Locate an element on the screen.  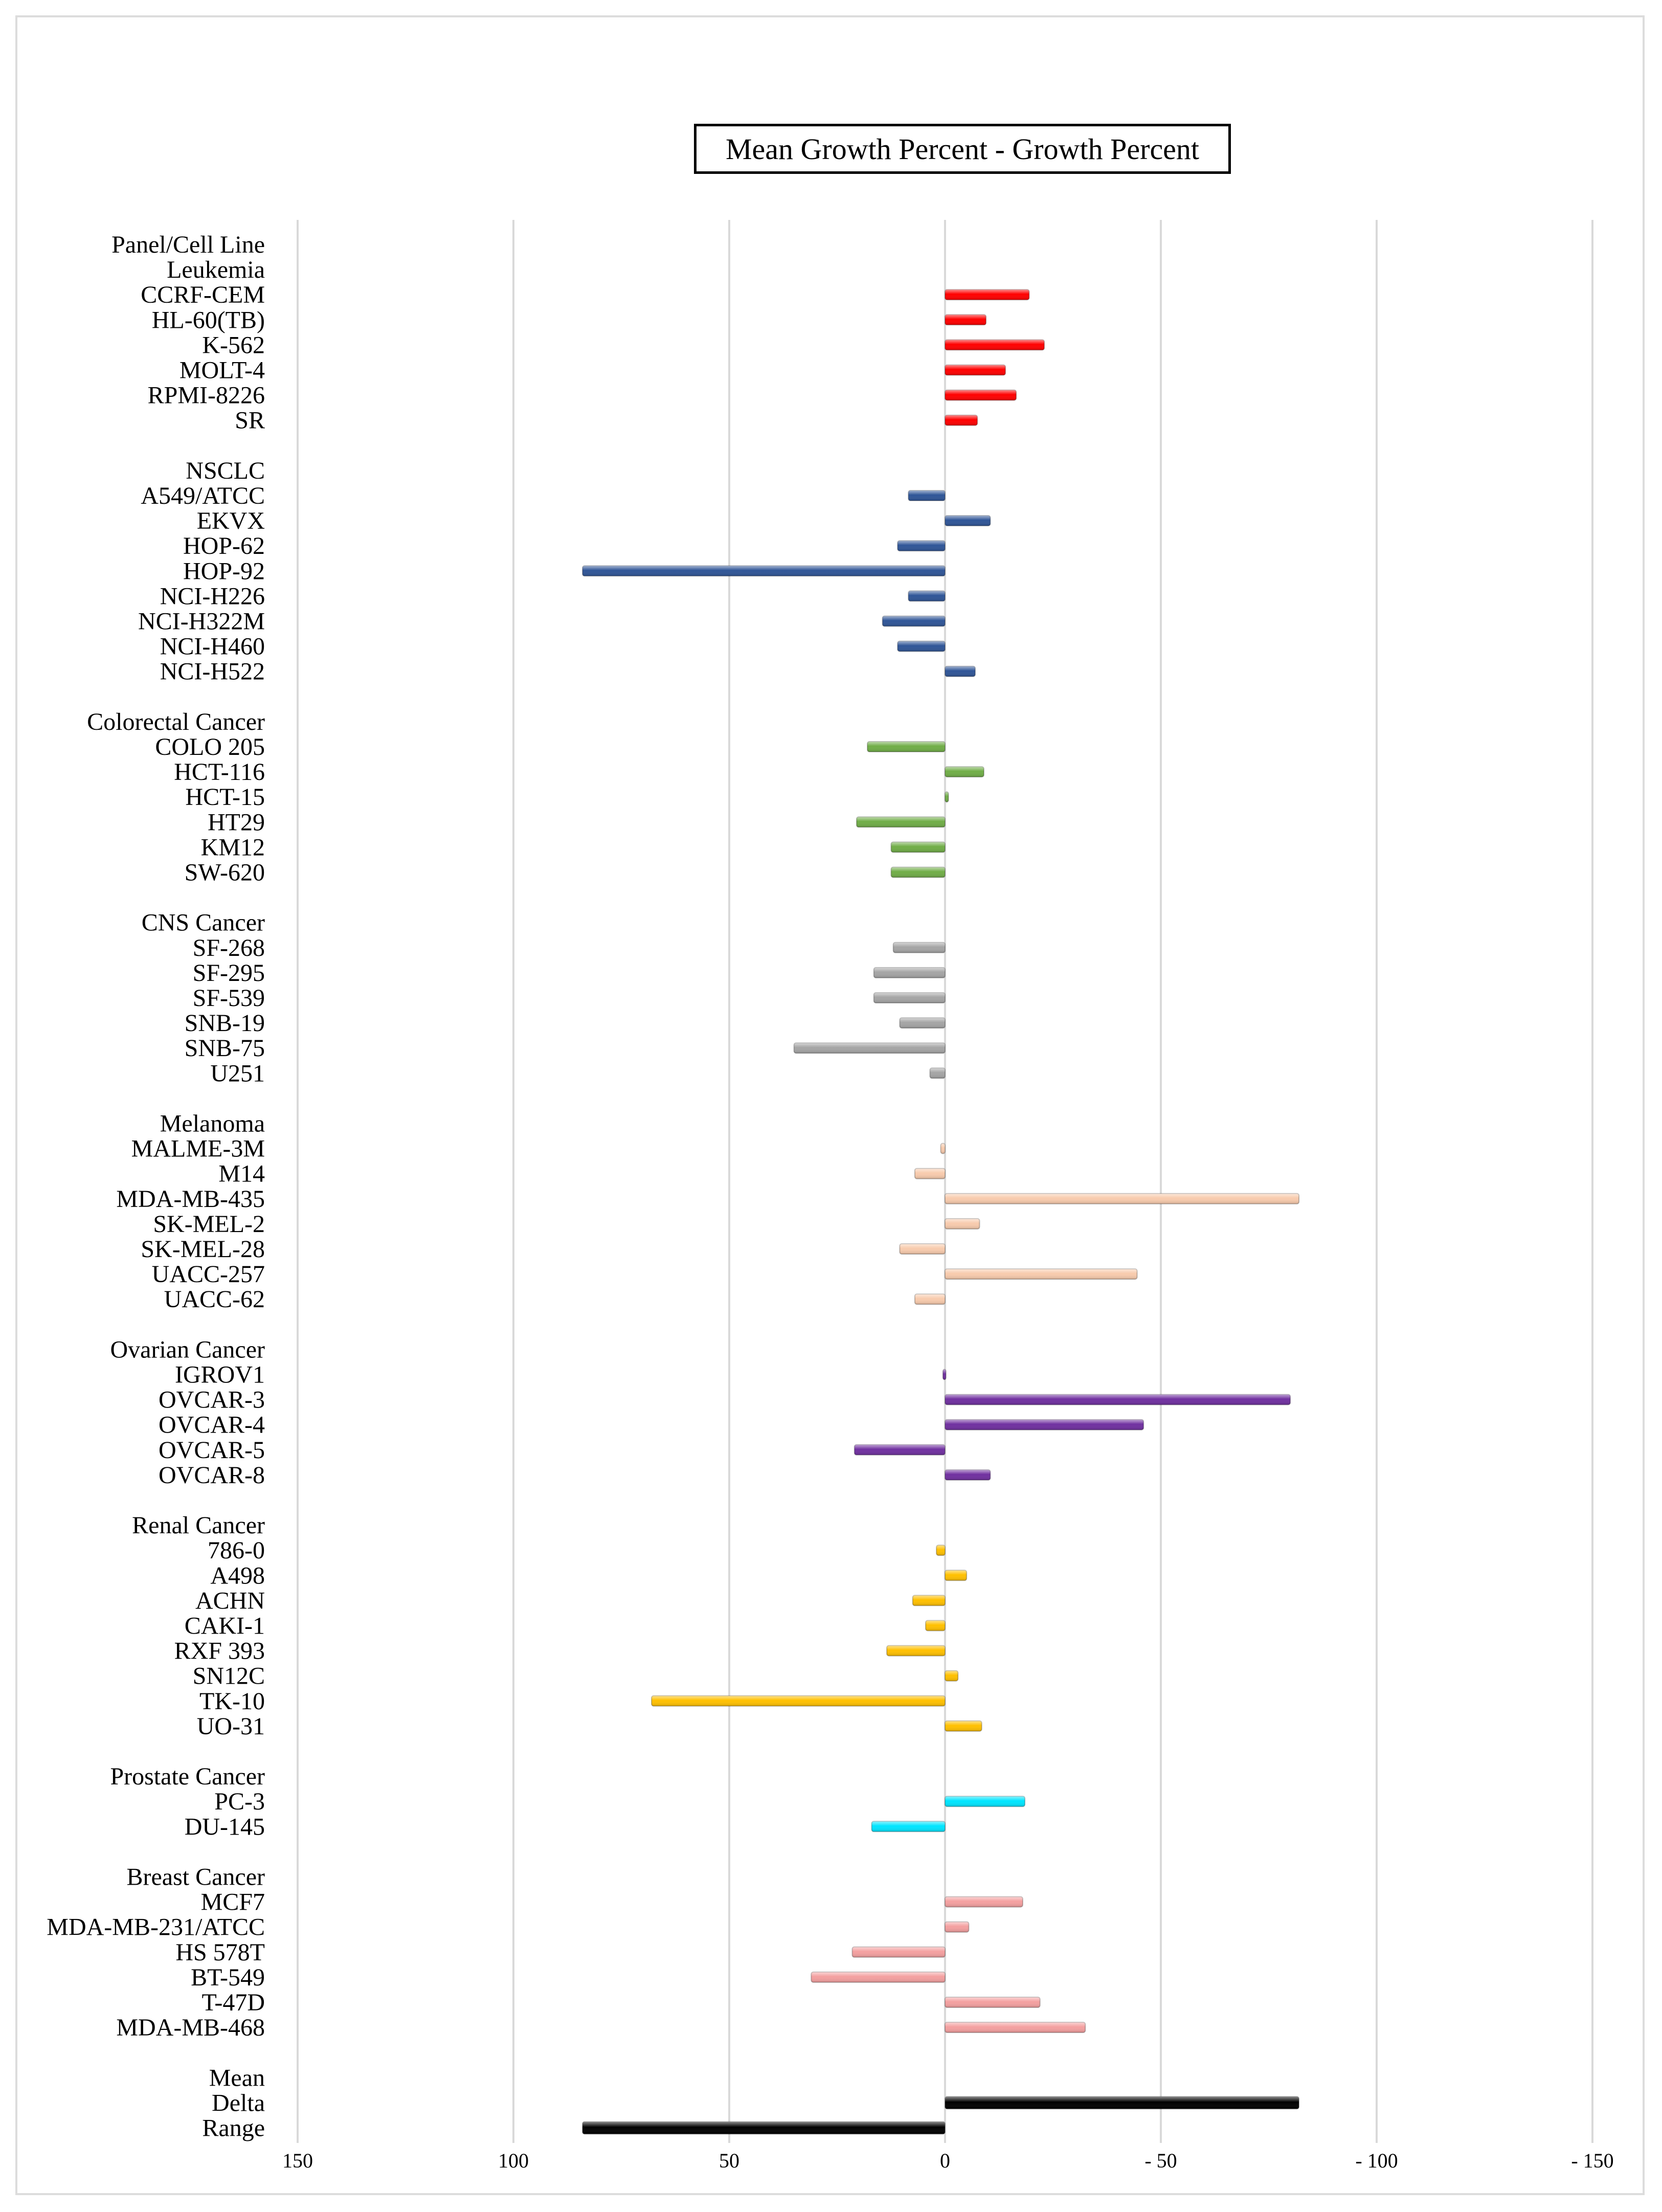
cell-line-label-hct-116: HCT-116 is located at coordinates (219, 772).